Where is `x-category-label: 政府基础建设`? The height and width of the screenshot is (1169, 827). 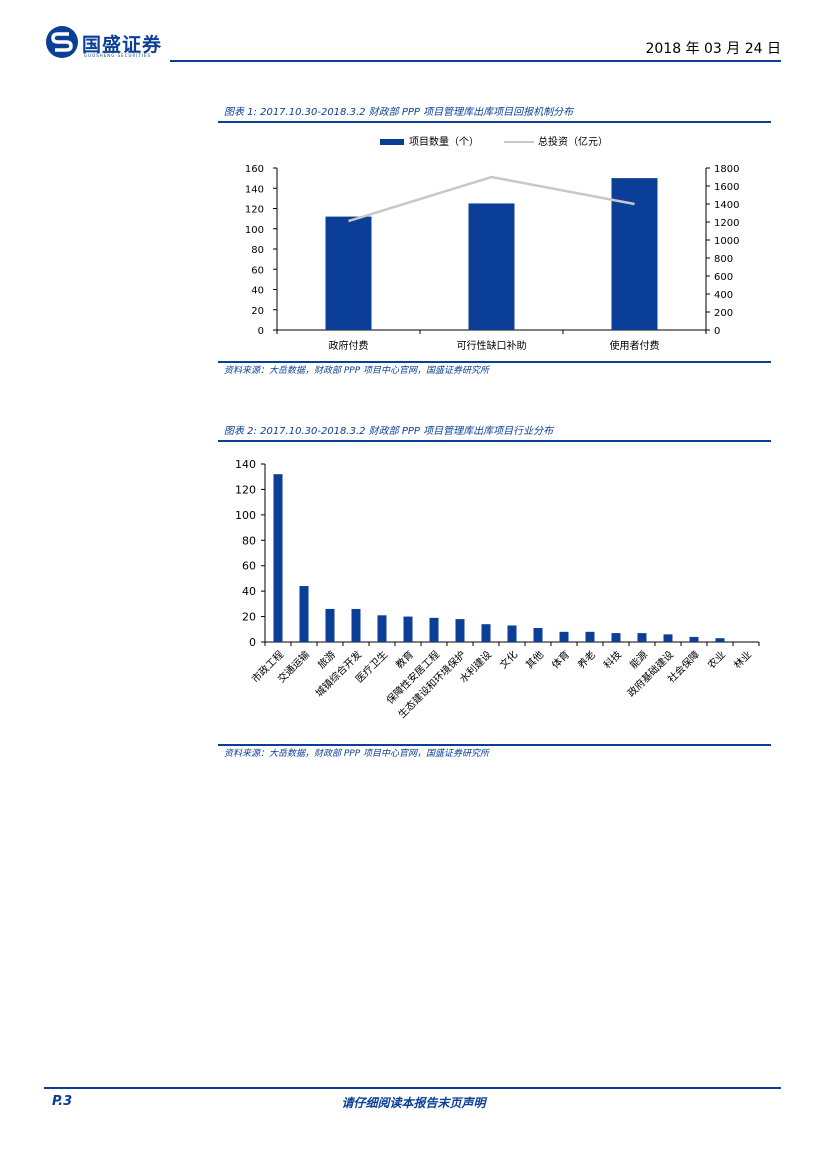 x-category-label: 政府基础建设 is located at coordinates (651, 674).